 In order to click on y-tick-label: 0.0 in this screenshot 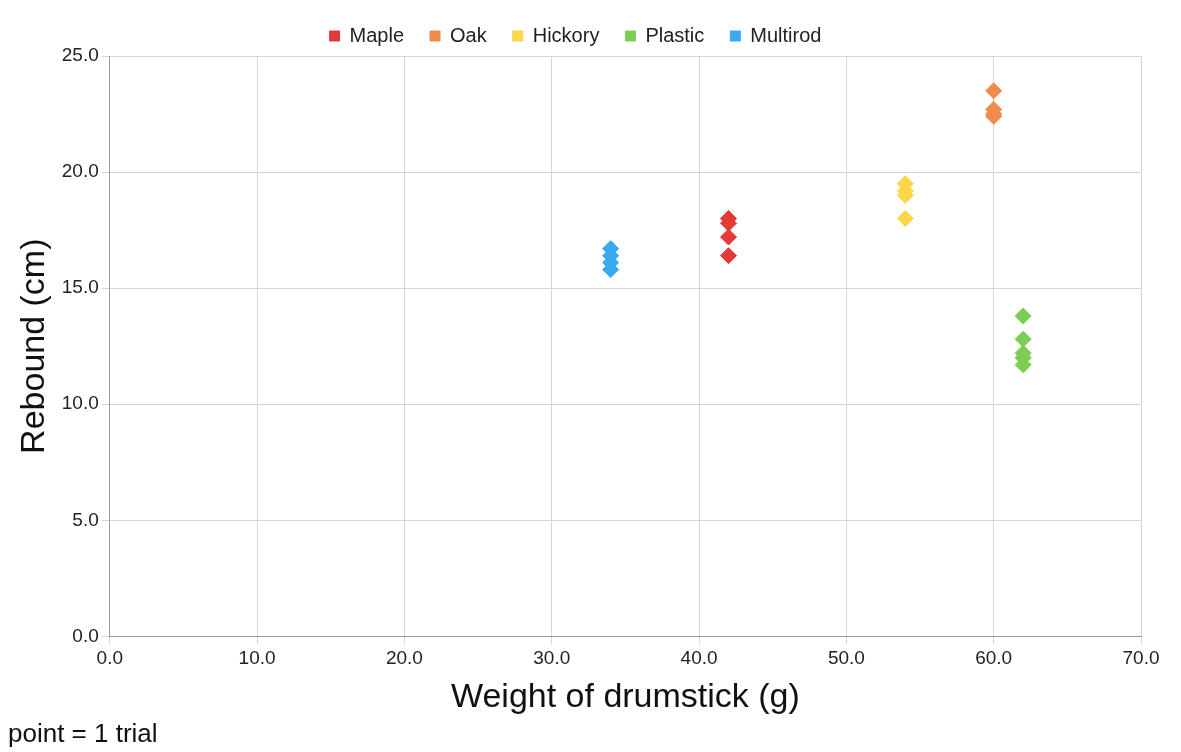, I will do `click(85, 635)`.